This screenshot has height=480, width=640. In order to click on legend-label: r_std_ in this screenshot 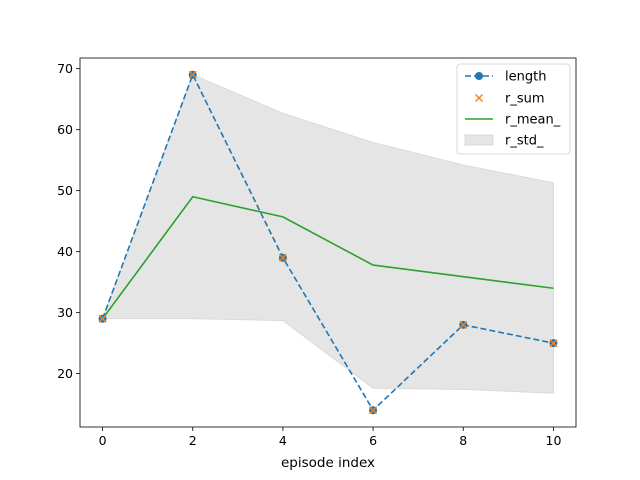, I will do `click(524, 141)`.